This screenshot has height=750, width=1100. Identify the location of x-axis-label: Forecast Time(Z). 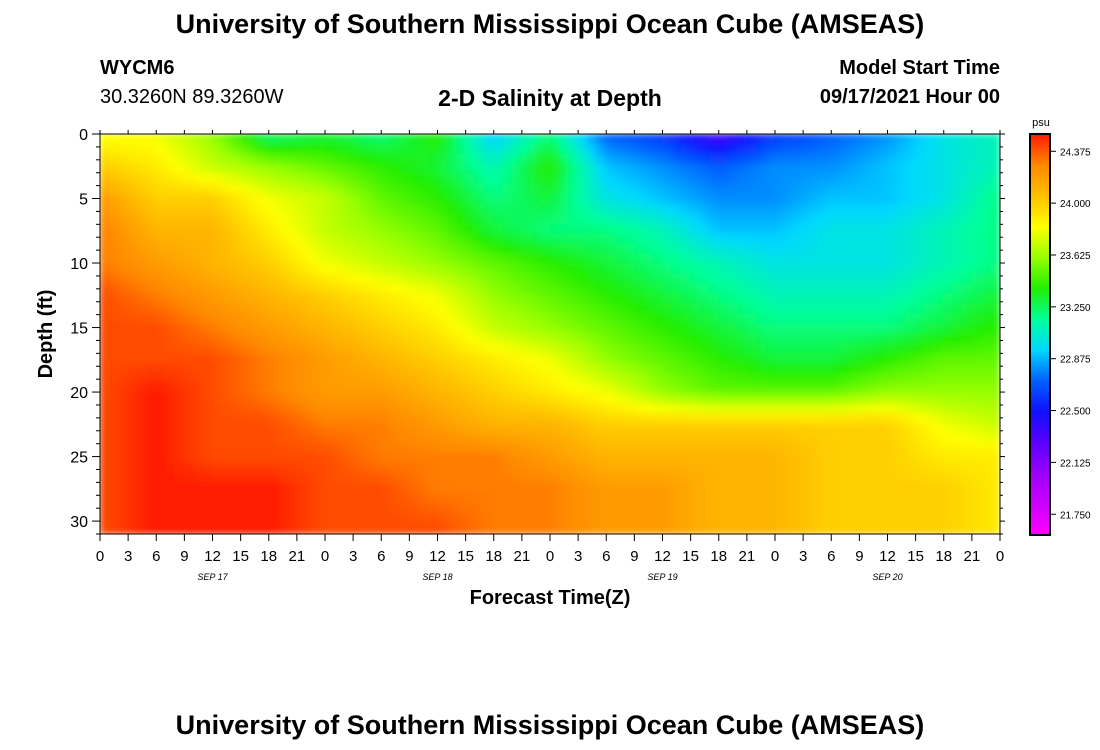
(550, 598).